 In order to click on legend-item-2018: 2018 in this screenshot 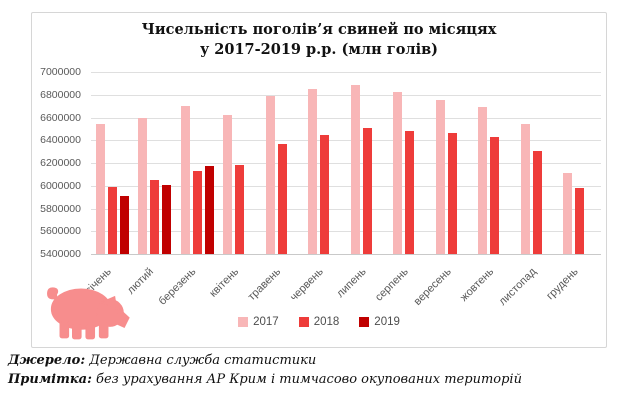, I will do `click(319, 322)`.